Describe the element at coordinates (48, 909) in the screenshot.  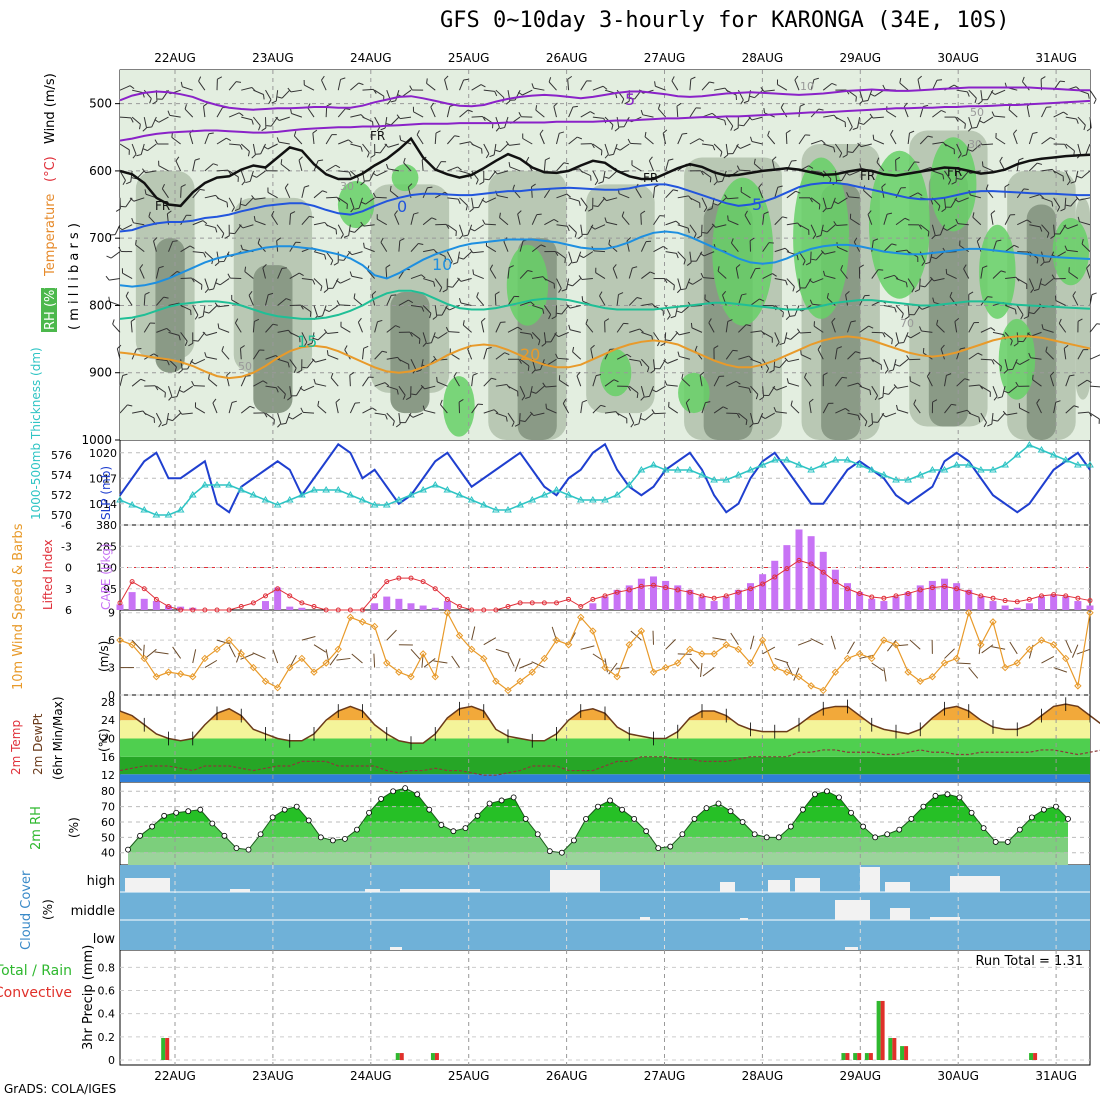
I see `cloud-unit: (%)` at that location.